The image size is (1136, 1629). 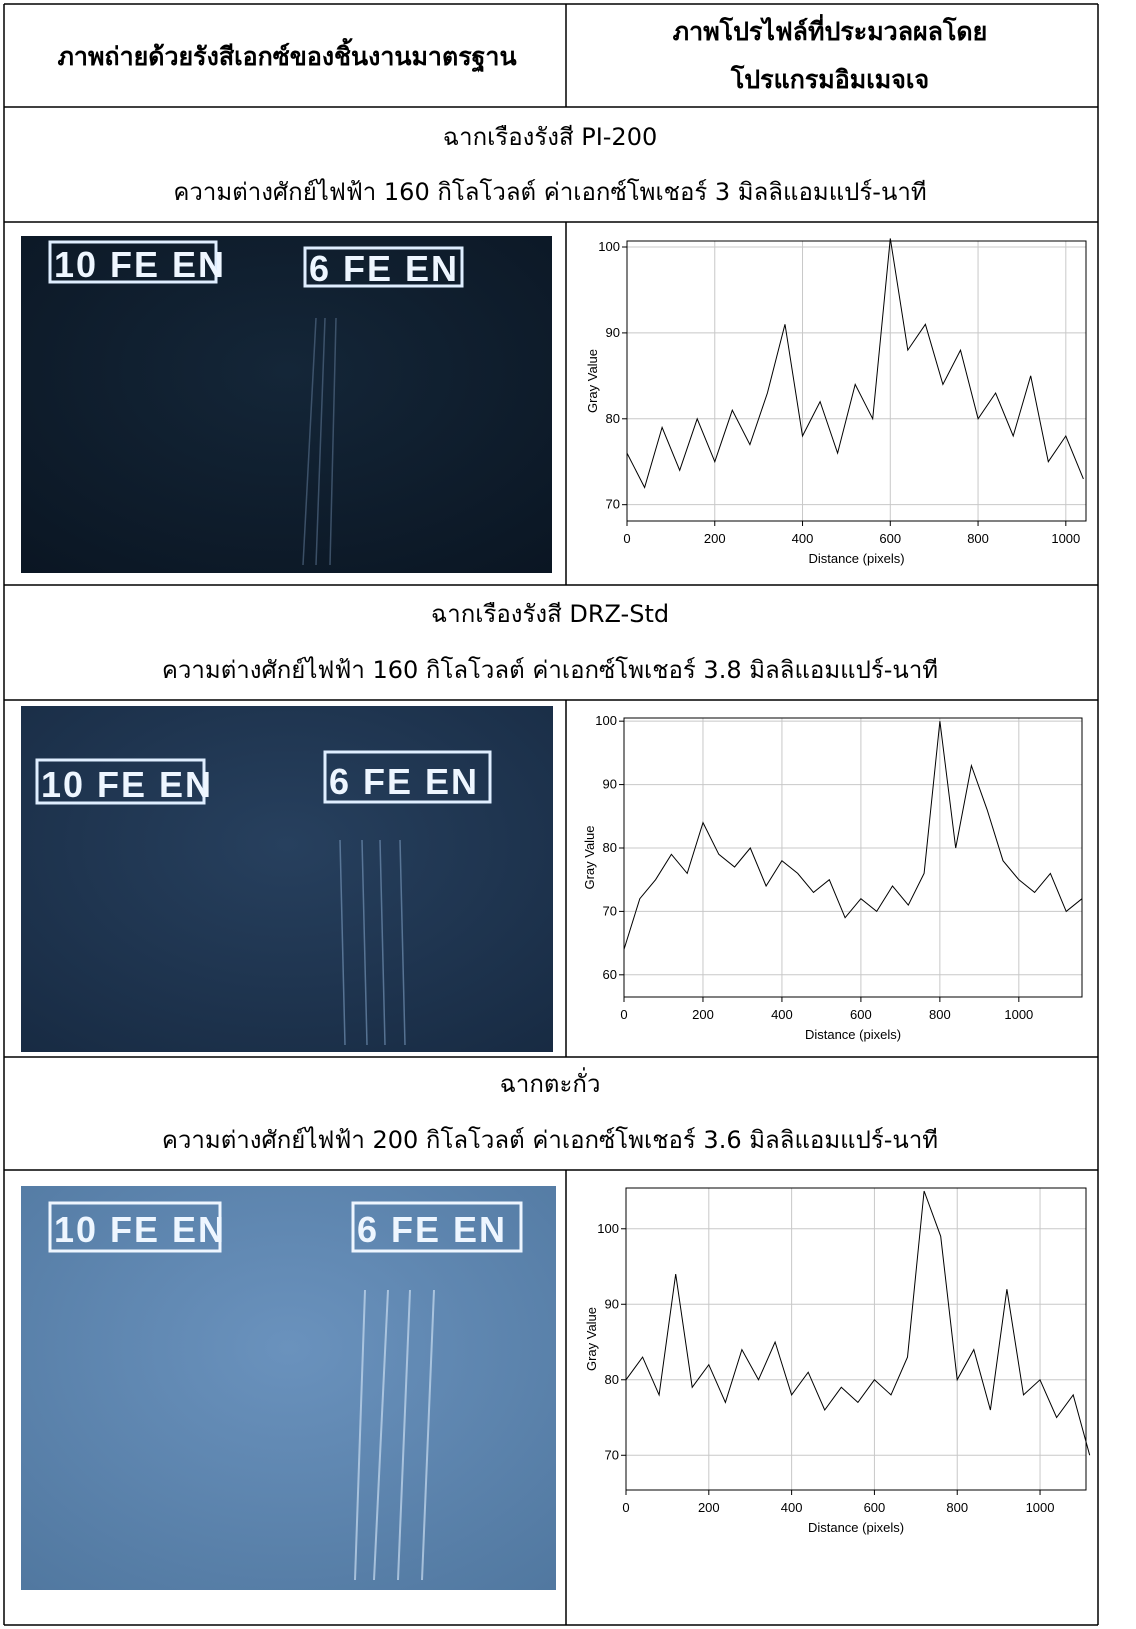 What do you see at coordinates (550, 1082) in the screenshot?
I see `section-title: ฉากตะกั่ว` at bounding box center [550, 1082].